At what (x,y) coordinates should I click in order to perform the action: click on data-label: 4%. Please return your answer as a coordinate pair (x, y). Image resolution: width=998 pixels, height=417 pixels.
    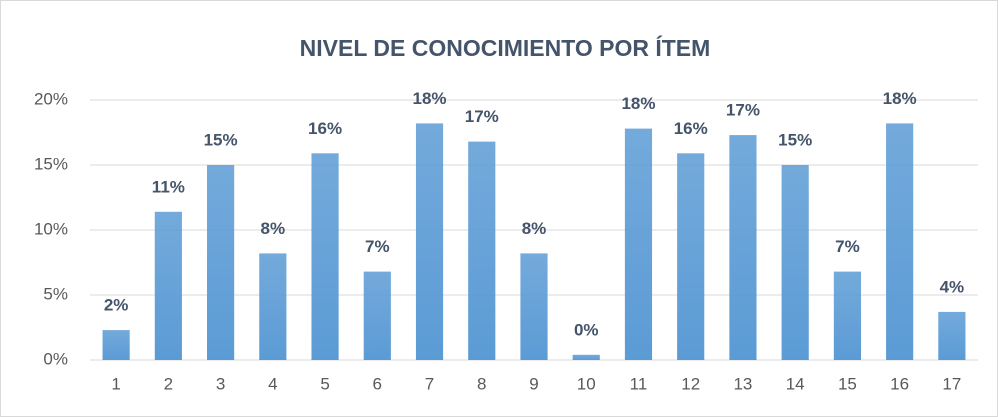
    Looking at the image, I should click on (952, 286).